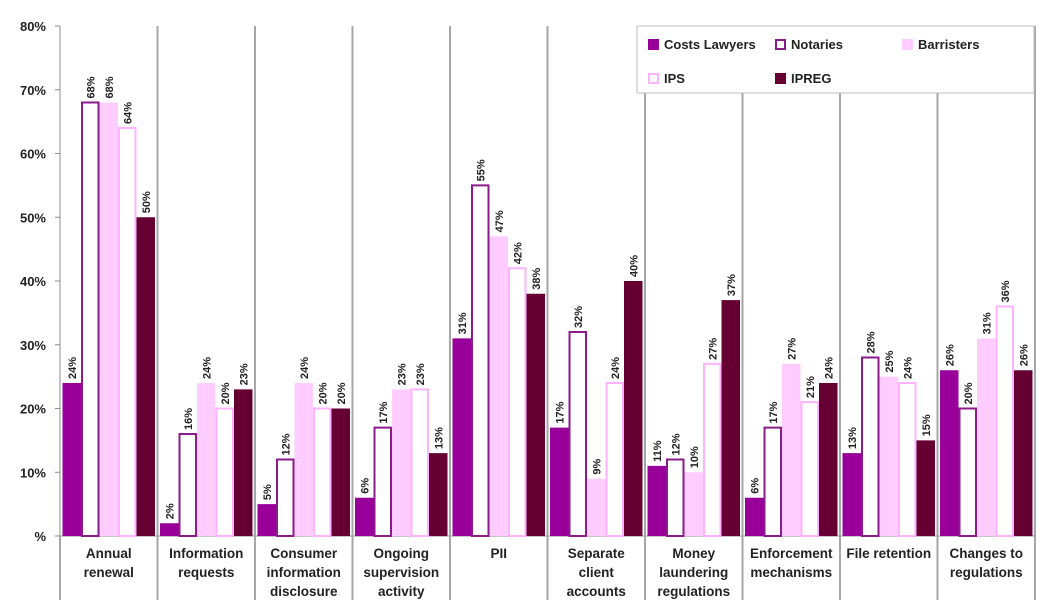  Describe the element at coordinates (33, 281) in the screenshot. I see `y-tick-label: 40%` at that location.